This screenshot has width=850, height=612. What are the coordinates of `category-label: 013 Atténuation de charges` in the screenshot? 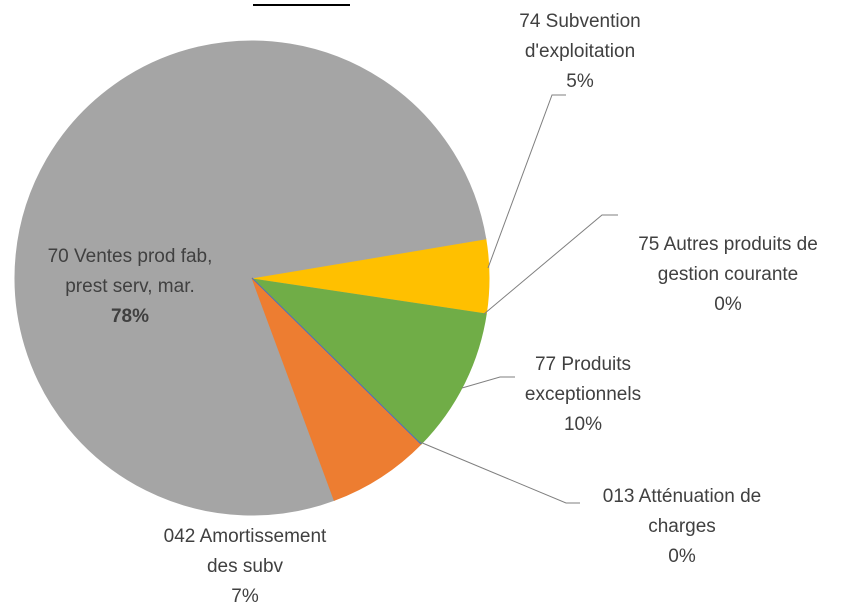 It's located at (682, 511).